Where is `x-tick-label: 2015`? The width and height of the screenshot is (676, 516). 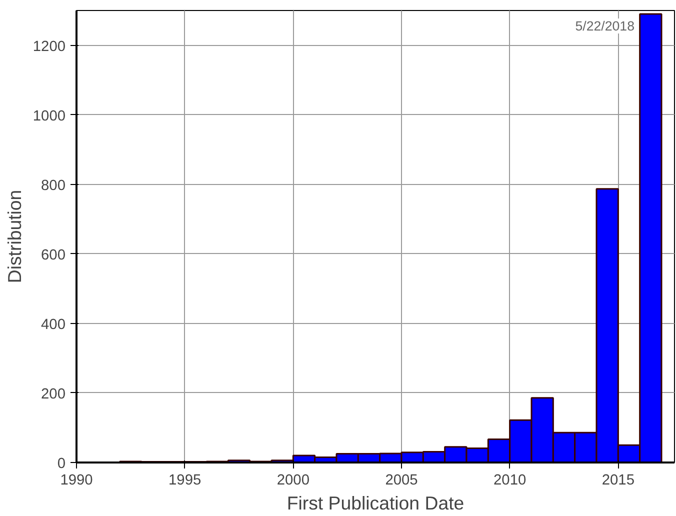
x-tick-label: 2015 is located at coordinates (618, 480).